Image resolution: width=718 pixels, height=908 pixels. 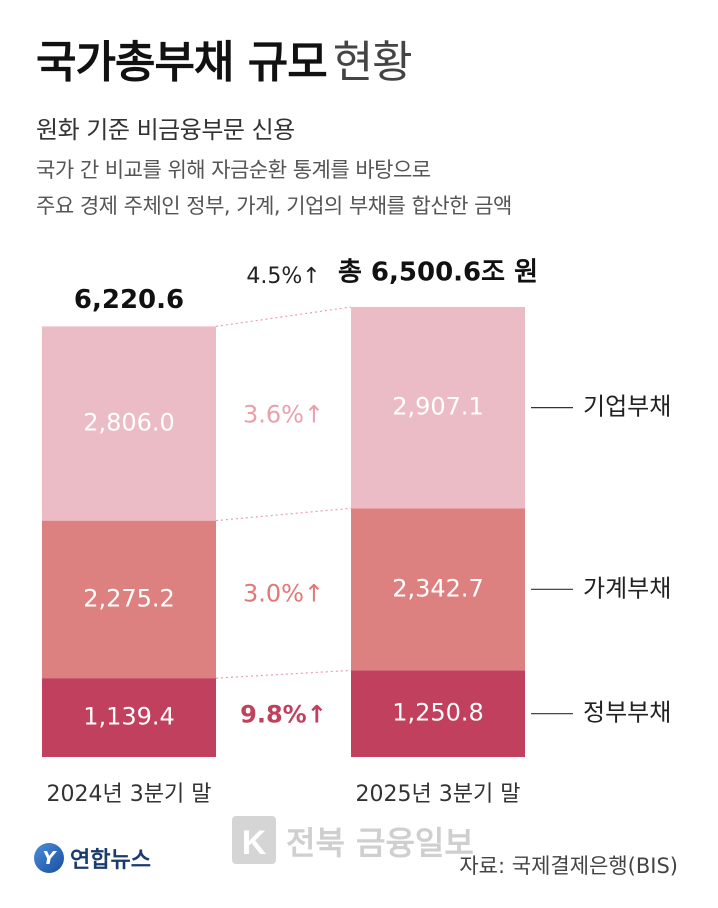 What do you see at coordinates (129, 794) in the screenshot?
I see `category-label-0: 2024년 3분기 말` at bounding box center [129, 794].